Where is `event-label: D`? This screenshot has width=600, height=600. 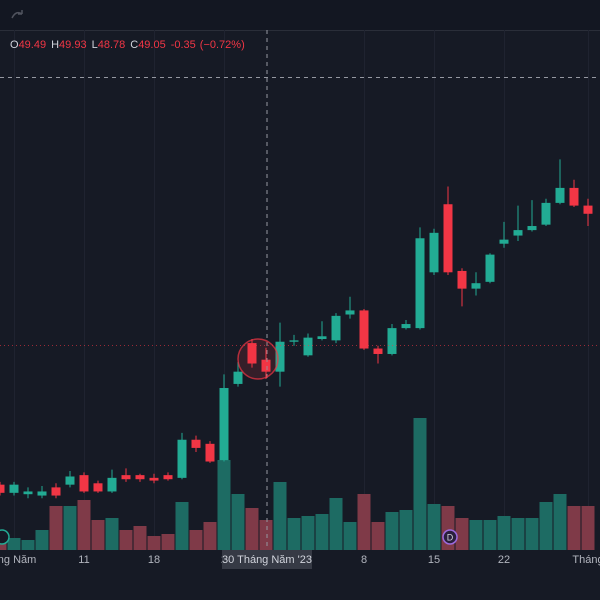
event-label: D is located at coordinates (450, 537).